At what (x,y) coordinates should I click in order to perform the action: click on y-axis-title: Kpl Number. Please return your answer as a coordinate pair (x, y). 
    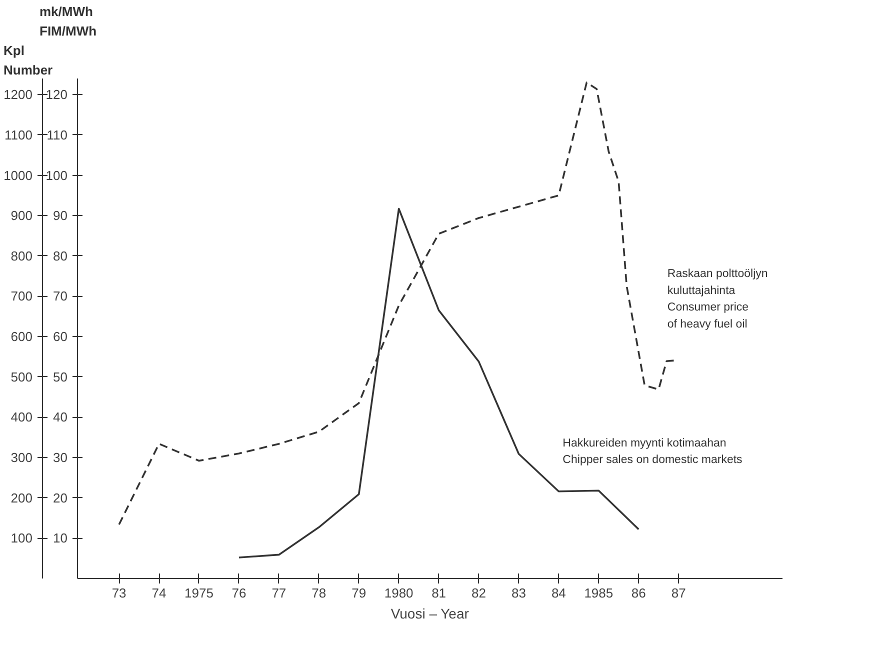
    Looking at the image, I should click on (28, 60).